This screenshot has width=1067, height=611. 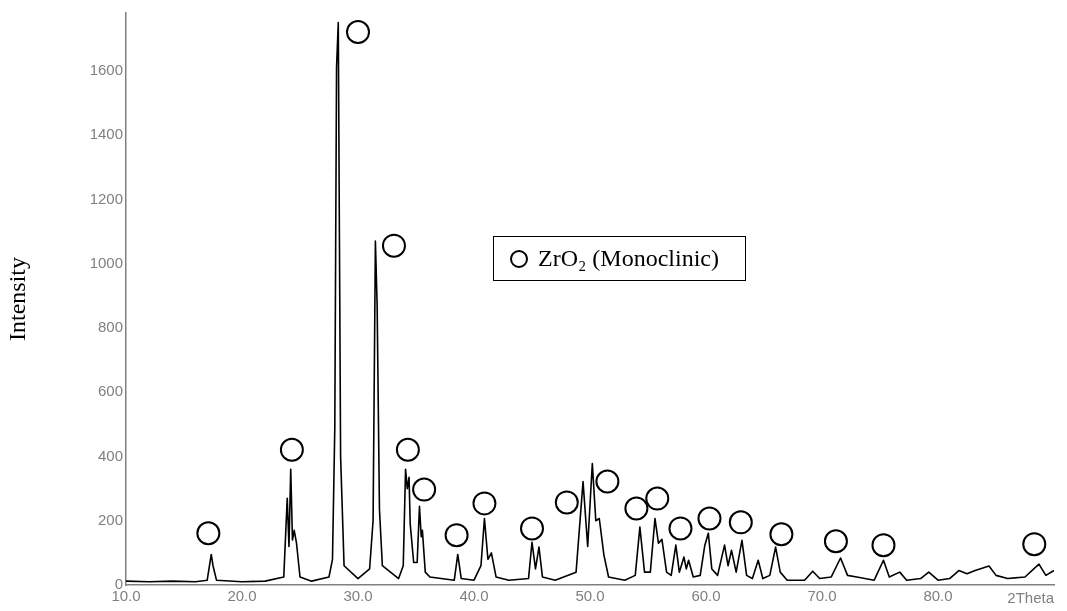 I want to click on y-tick-label: 1200, so click(x=106, y=198).